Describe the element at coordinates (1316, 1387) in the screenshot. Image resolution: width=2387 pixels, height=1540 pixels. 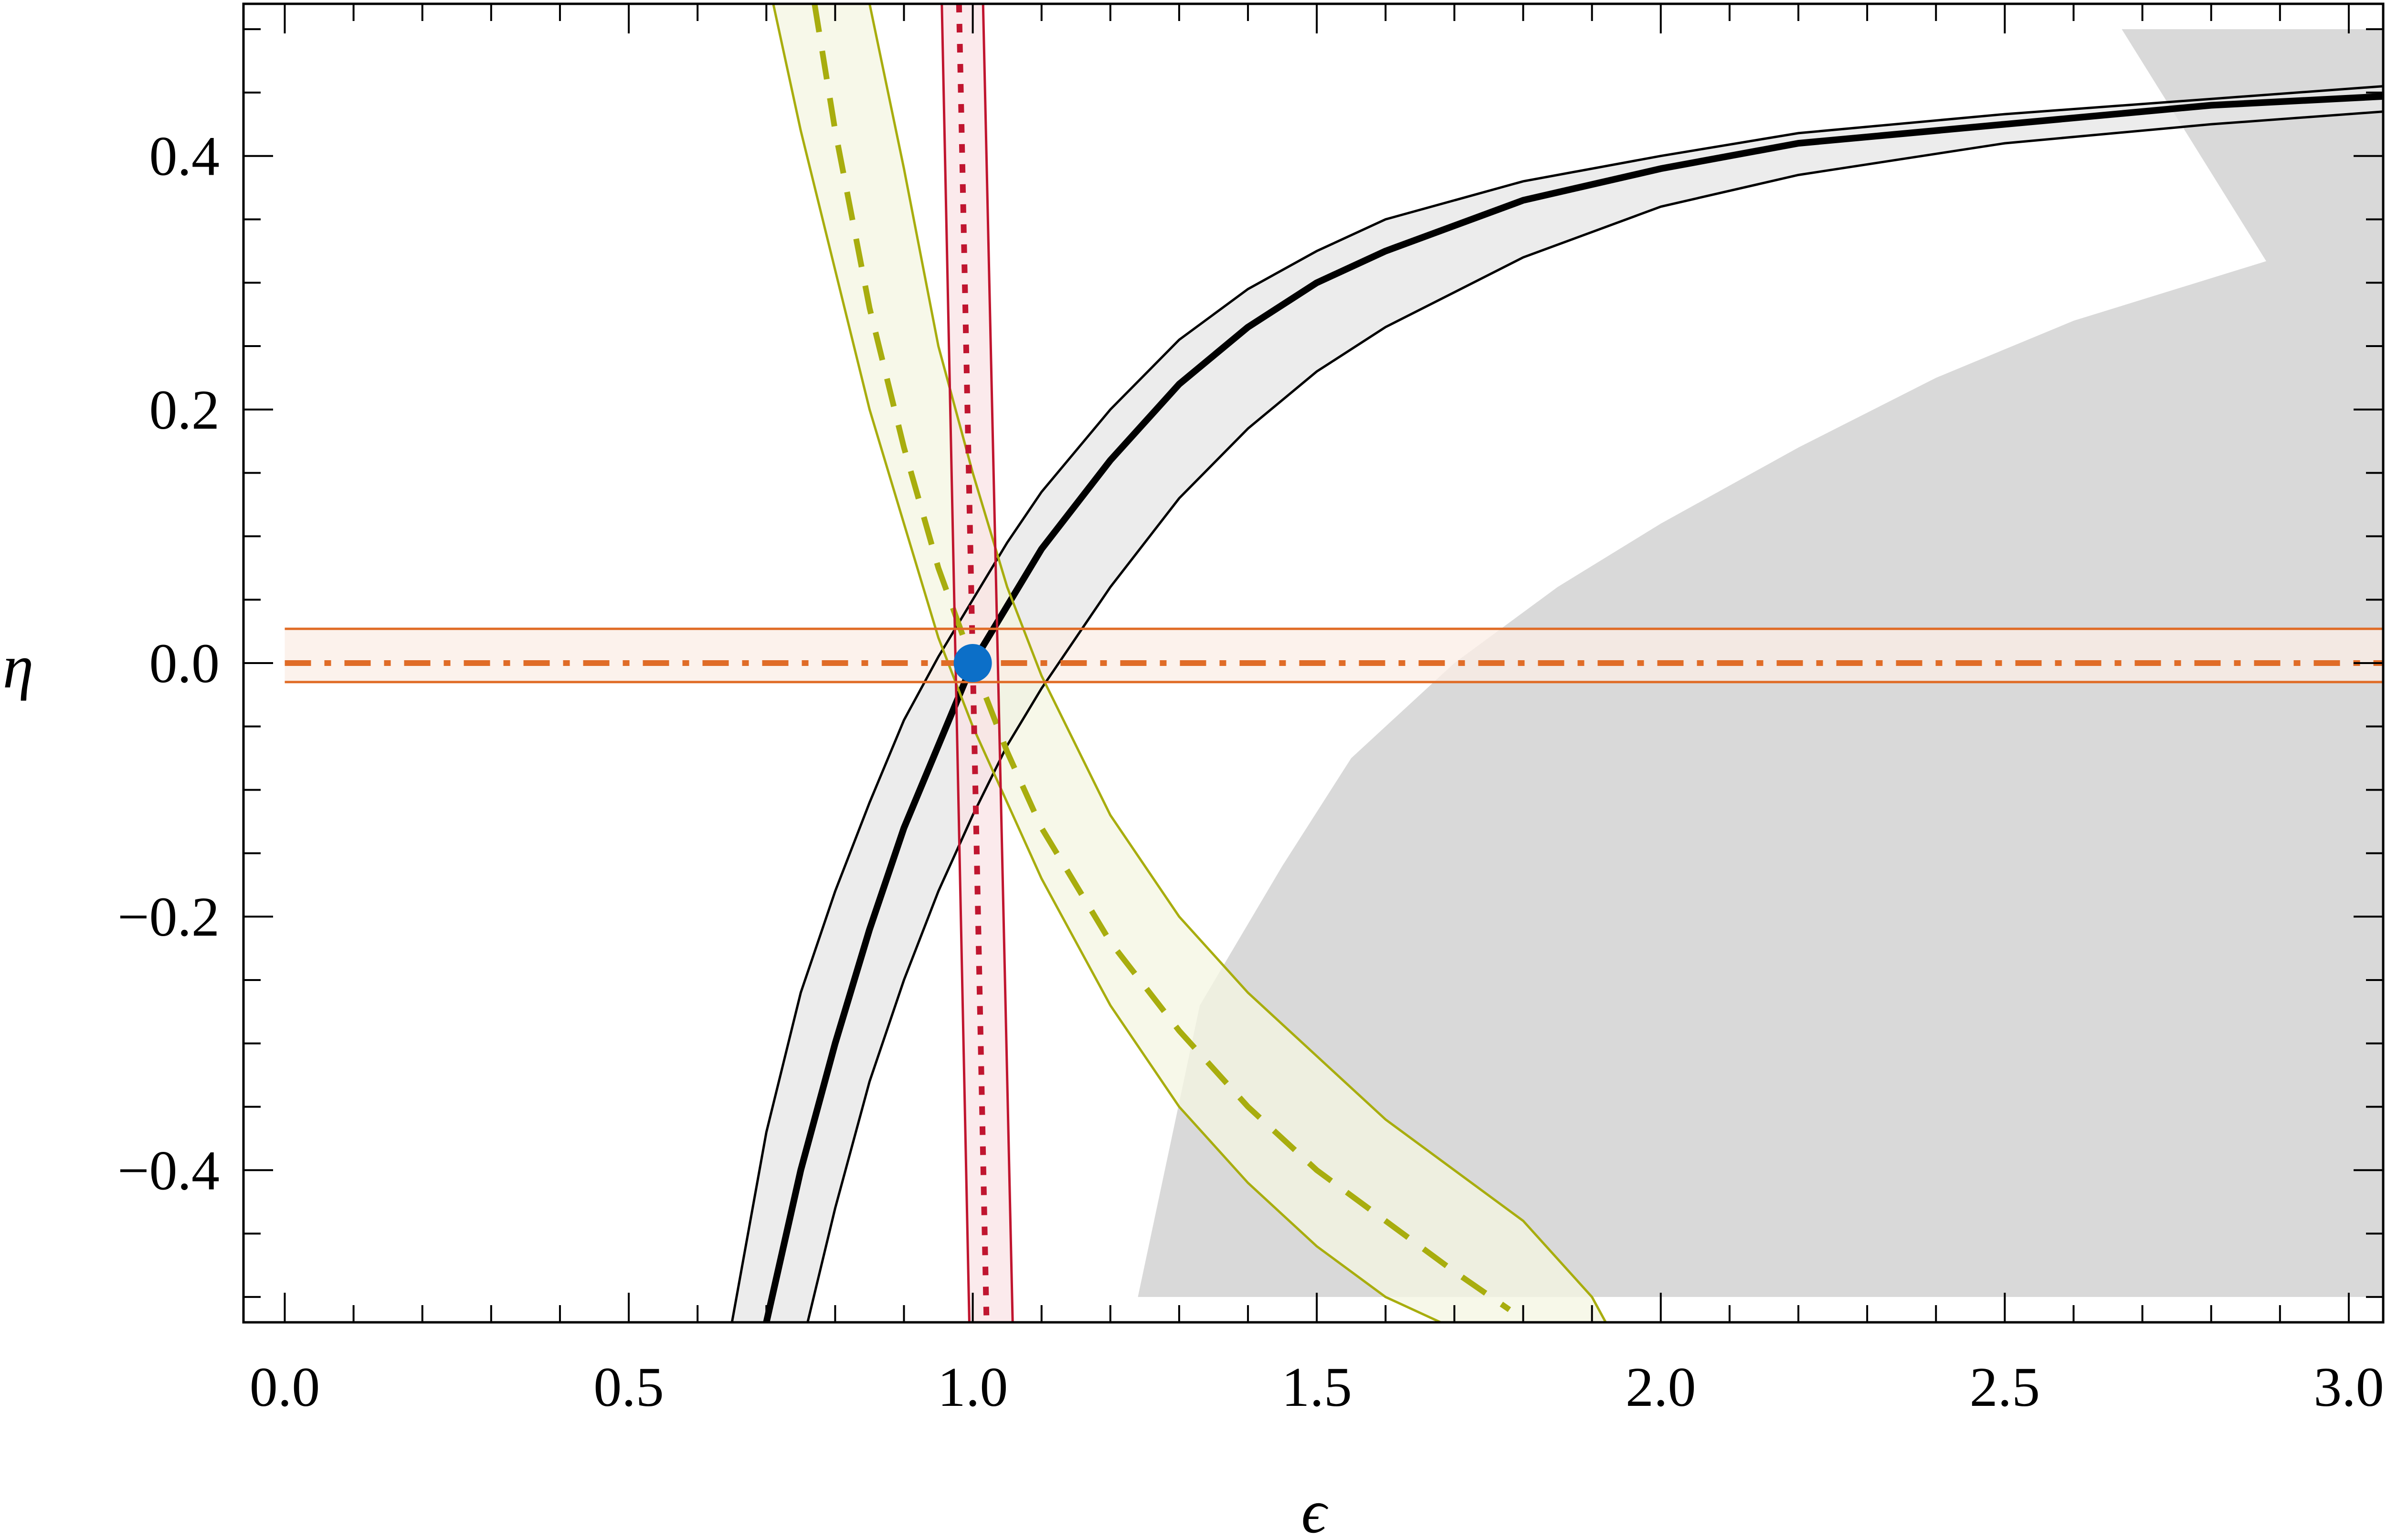
I see `x-tick-label: 1.5` at that location.